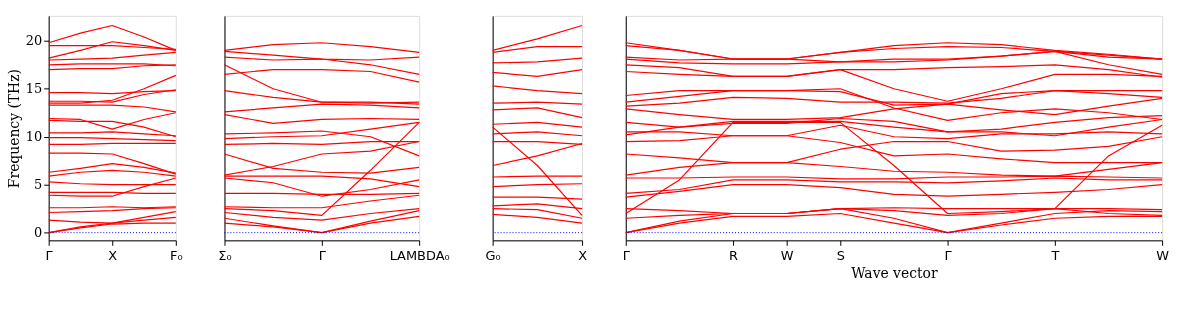 This screenshot has width=1179, height=310. I want to click on y-tick-label: 15, so click(34, 89).